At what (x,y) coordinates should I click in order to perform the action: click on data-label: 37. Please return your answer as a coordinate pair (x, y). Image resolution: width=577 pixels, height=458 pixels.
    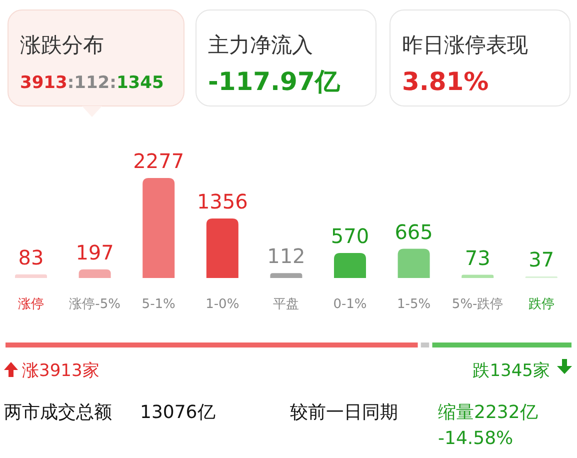
    Looking at the image, I should click on (541, 259).